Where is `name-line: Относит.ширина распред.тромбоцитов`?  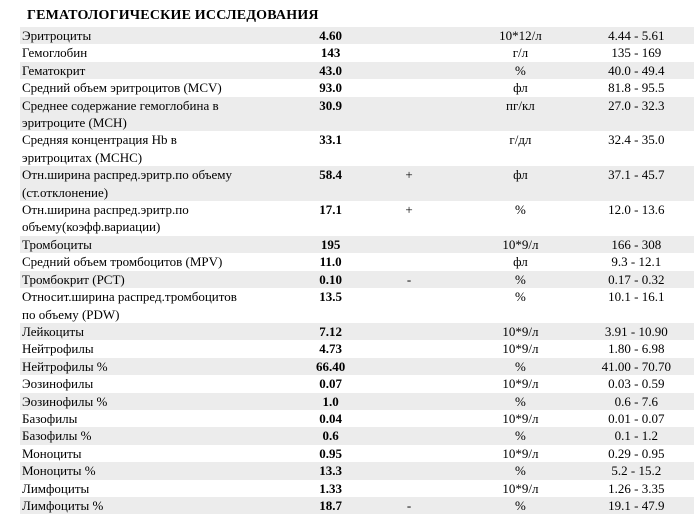 name-line: Относит.ширина распред.тромбоцитов is located at coordinates (129, 297).